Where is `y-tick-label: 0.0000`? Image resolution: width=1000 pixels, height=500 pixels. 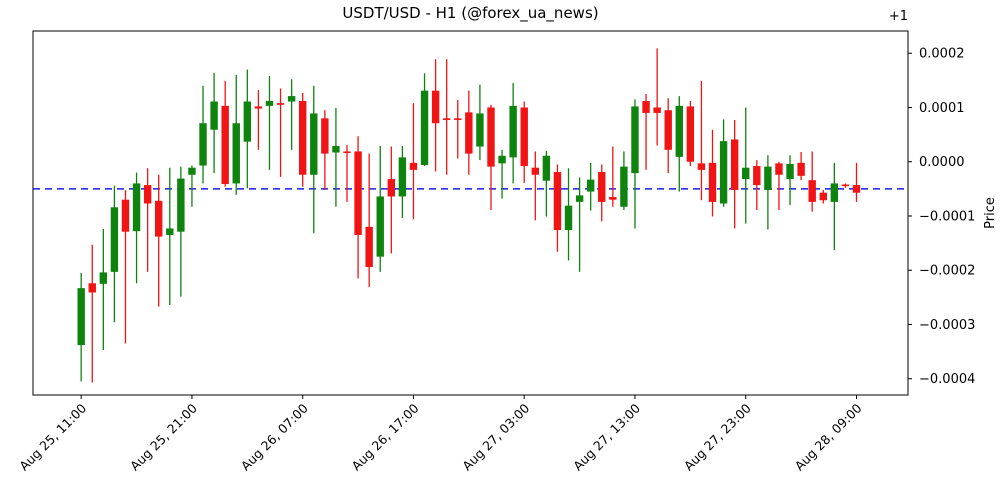
y-tick-label: 0.0000 is located at coordinates (942, 162).